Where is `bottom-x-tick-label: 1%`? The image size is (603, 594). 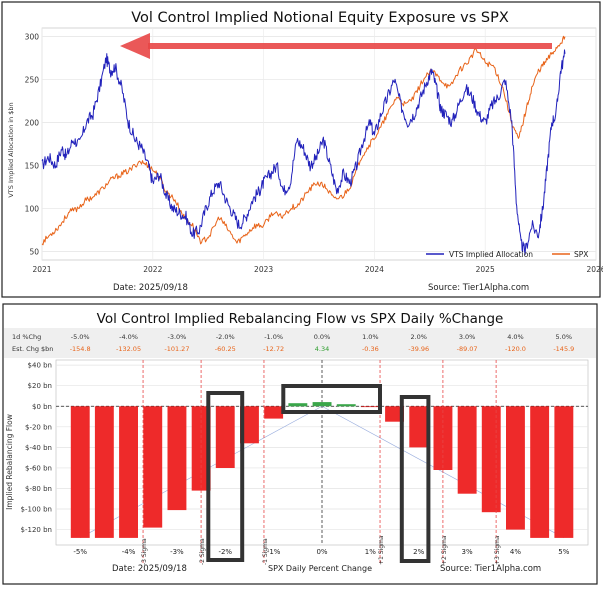 bottom-x-tick-label: 1% is located at coordinates (370, 552).